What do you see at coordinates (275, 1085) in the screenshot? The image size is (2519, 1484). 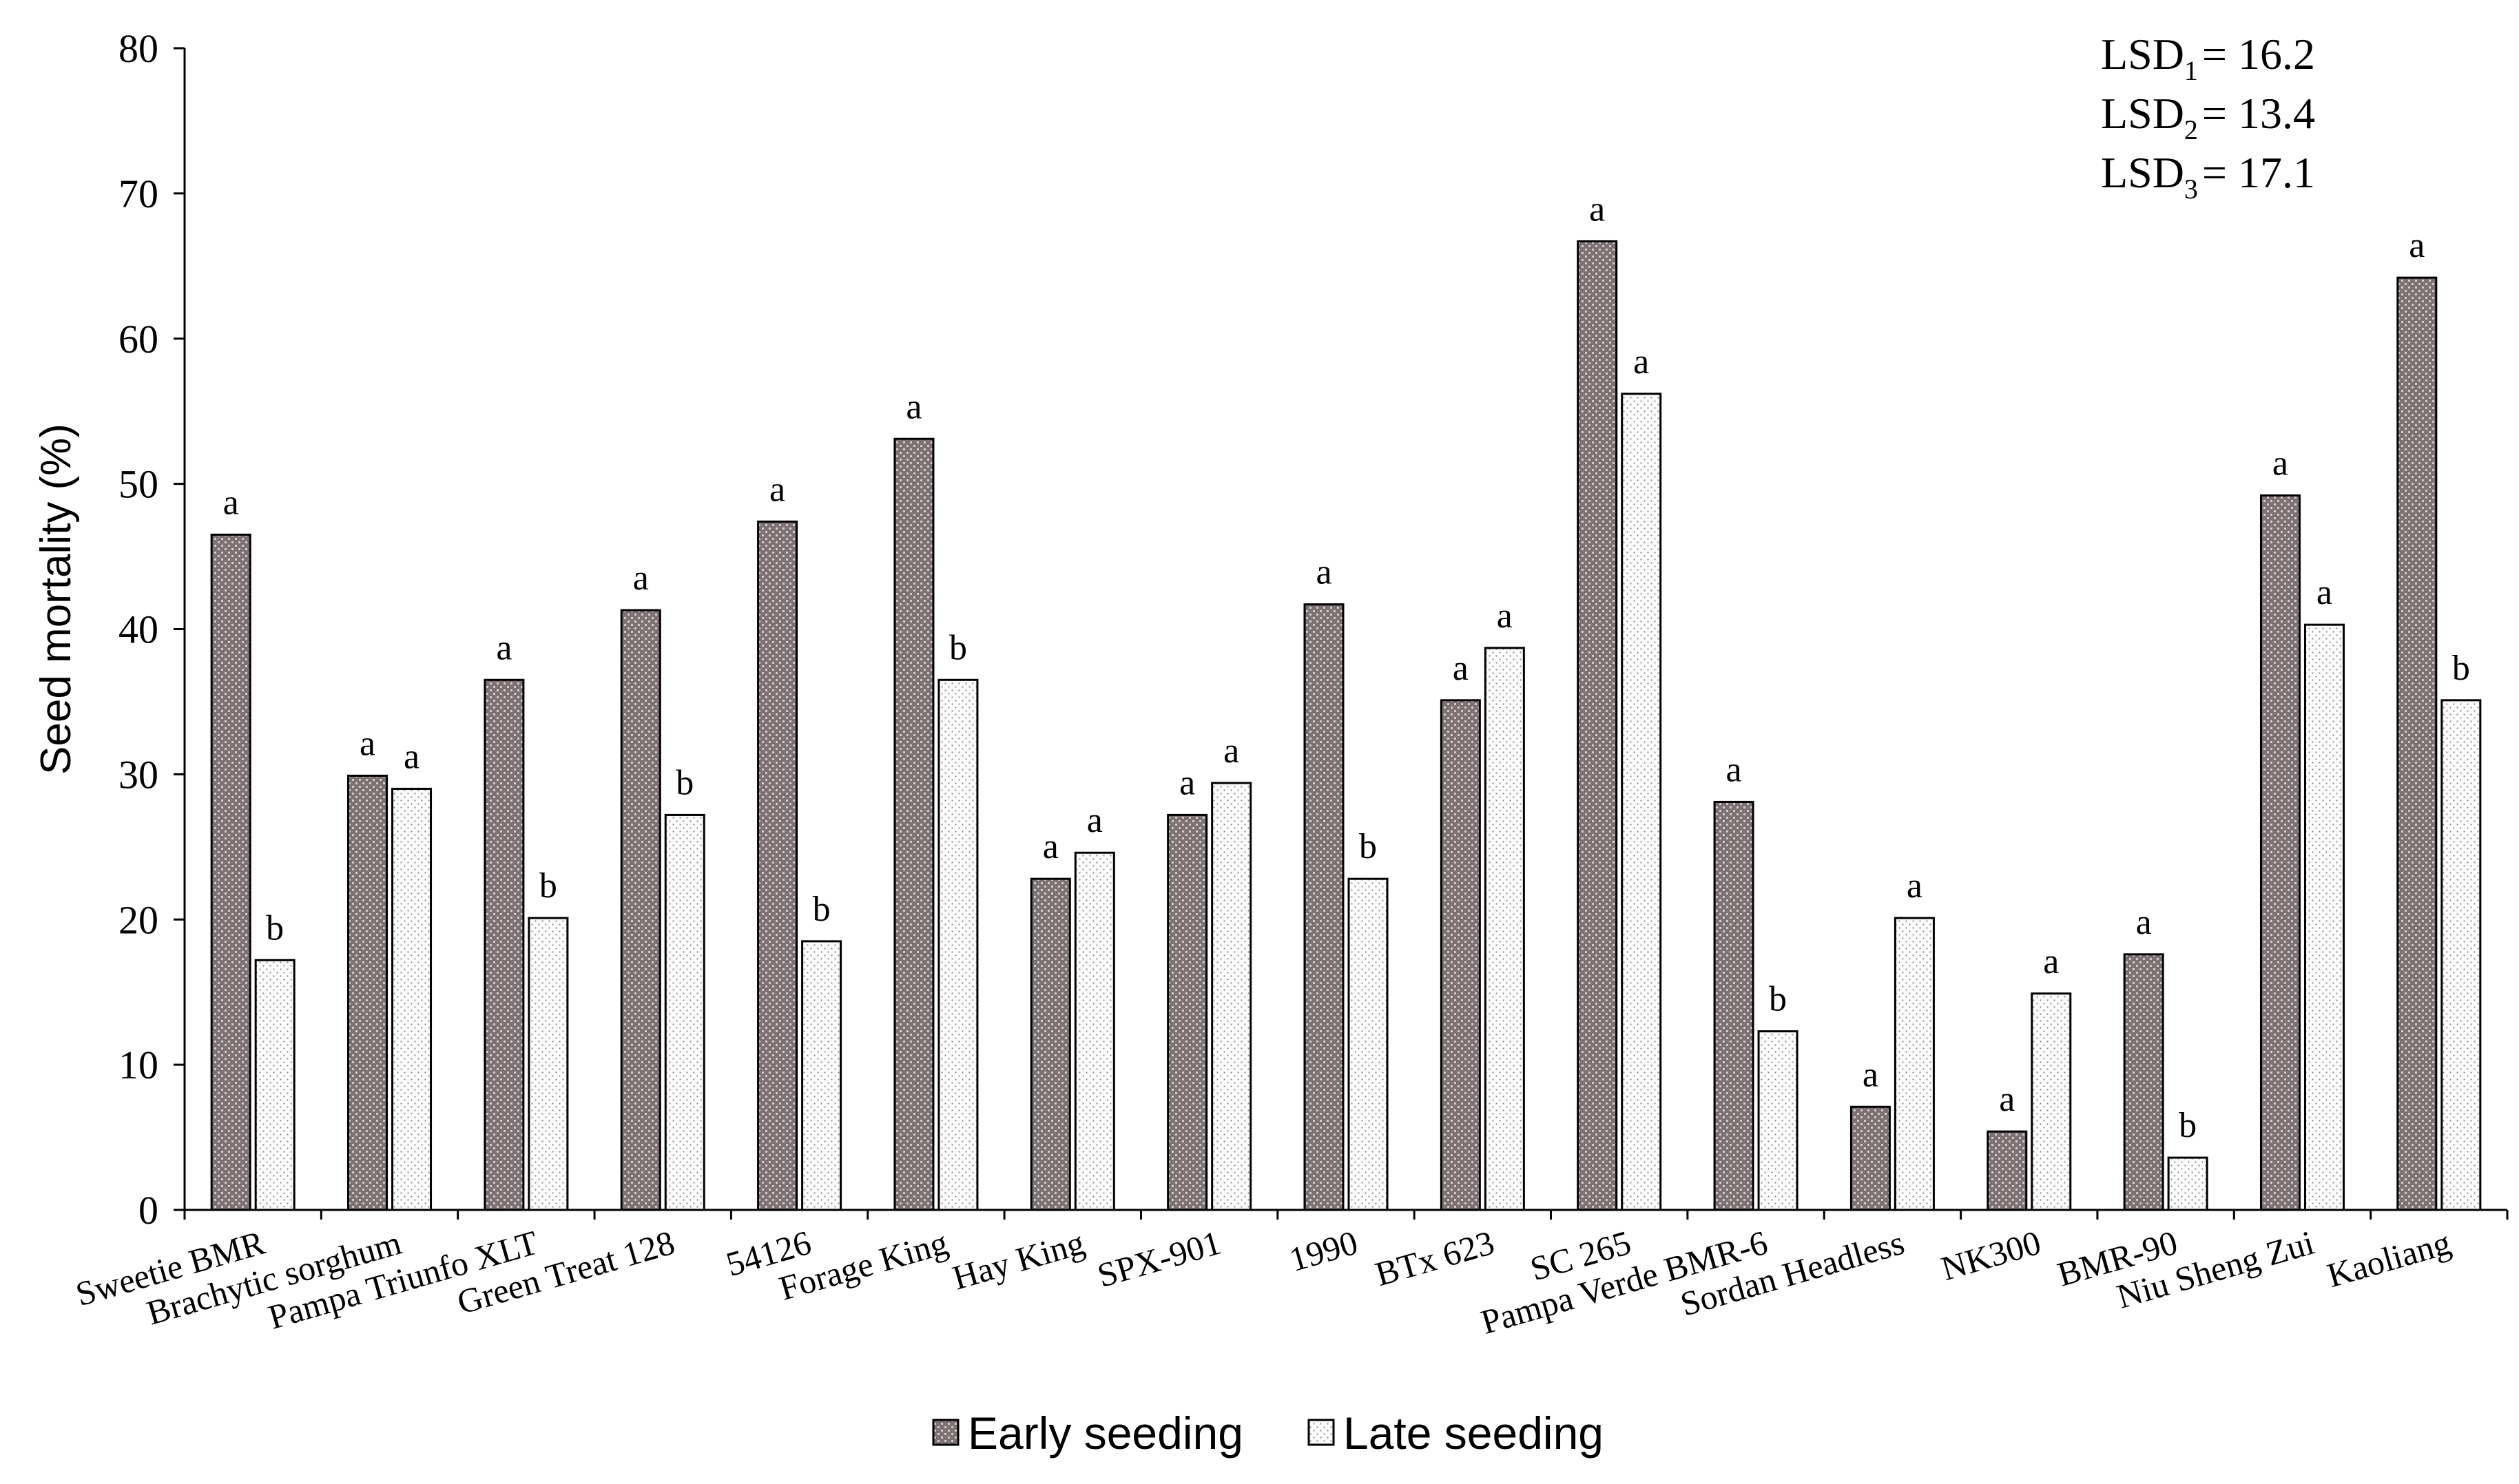 I see `bar-late-seeding-sweetie-bmr` at bounding box center [275, 1085].